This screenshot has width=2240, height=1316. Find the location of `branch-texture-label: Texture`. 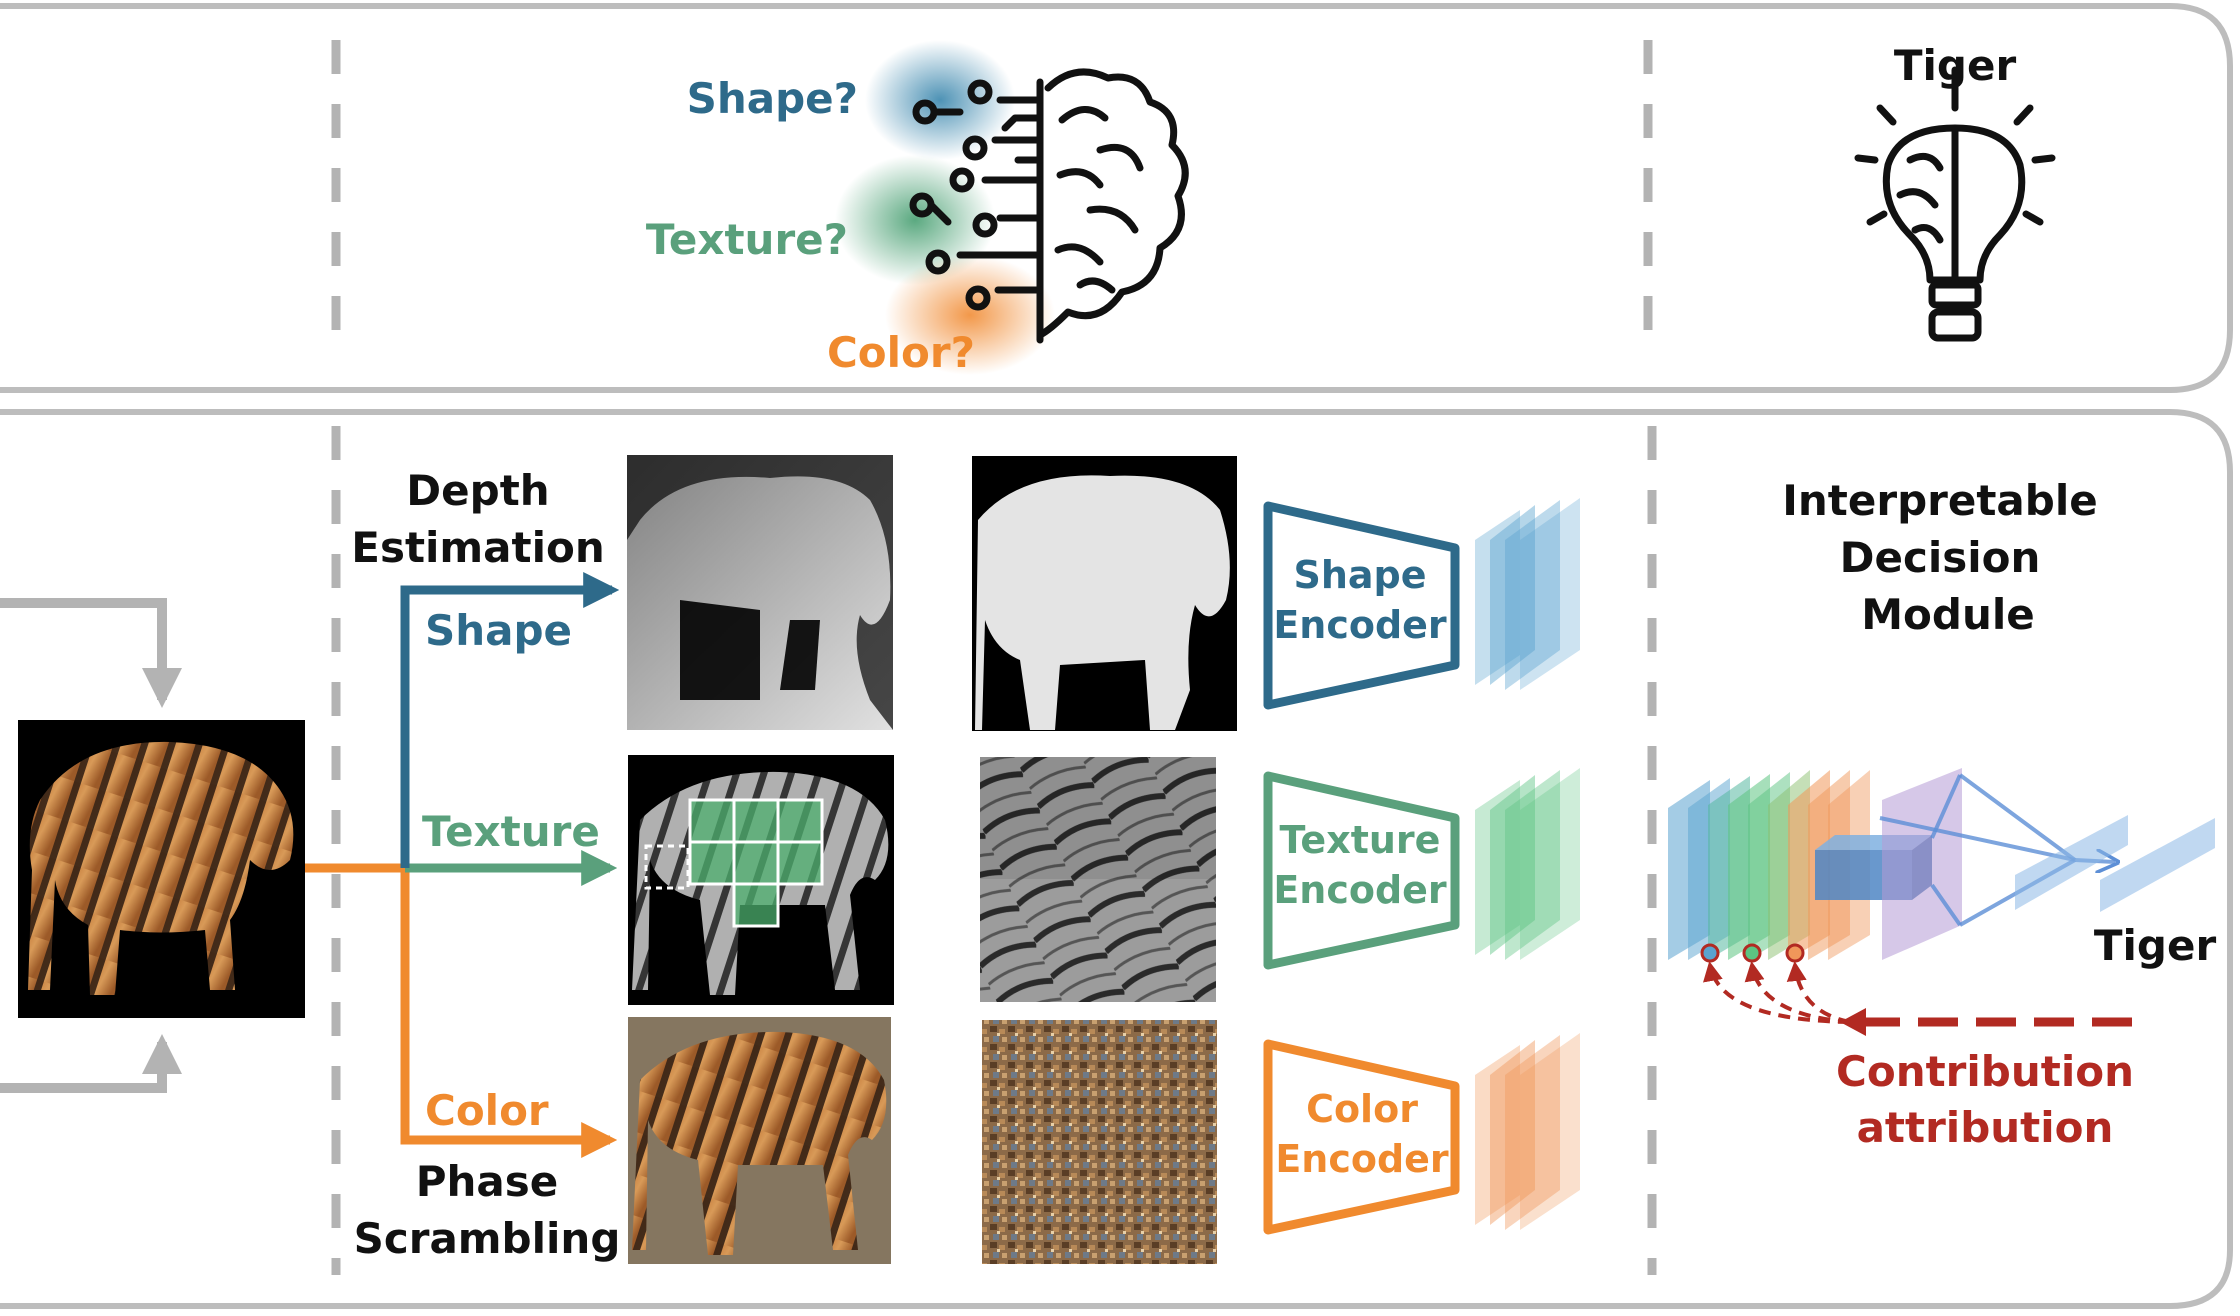

branch-texture-label: Texture is located at coordinates (511, 831).